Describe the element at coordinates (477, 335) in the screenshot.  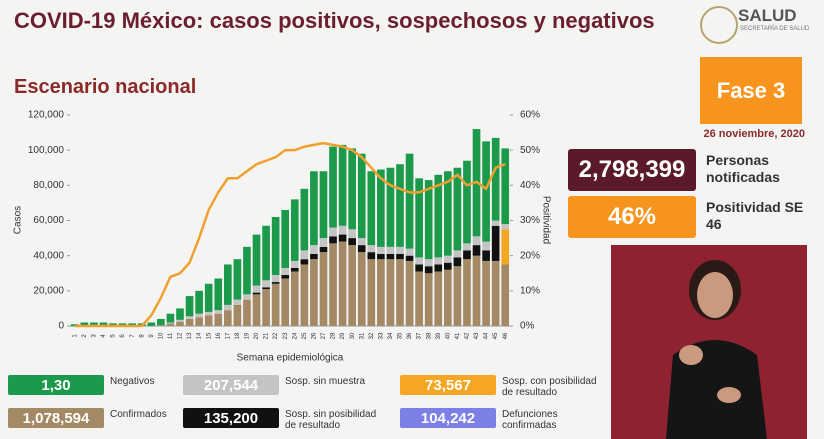
I see `x-tick-label: 43` at that location.